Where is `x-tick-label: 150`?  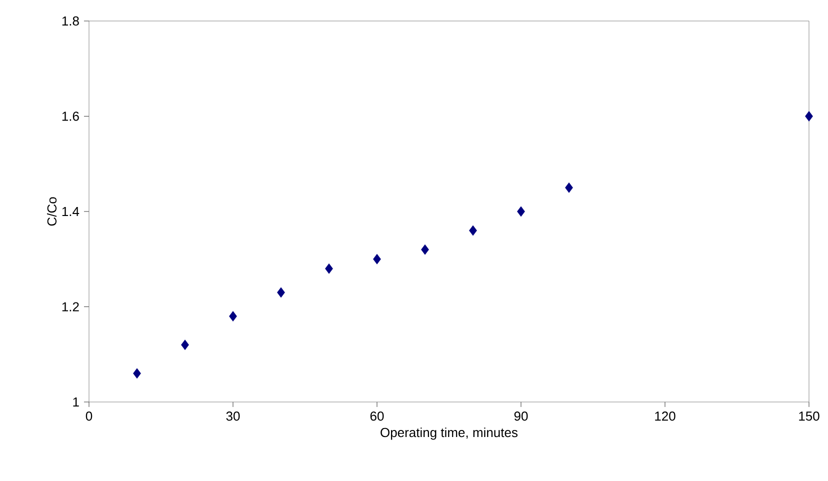 x-tick-label: 150 is located at coordinates (809, 416).